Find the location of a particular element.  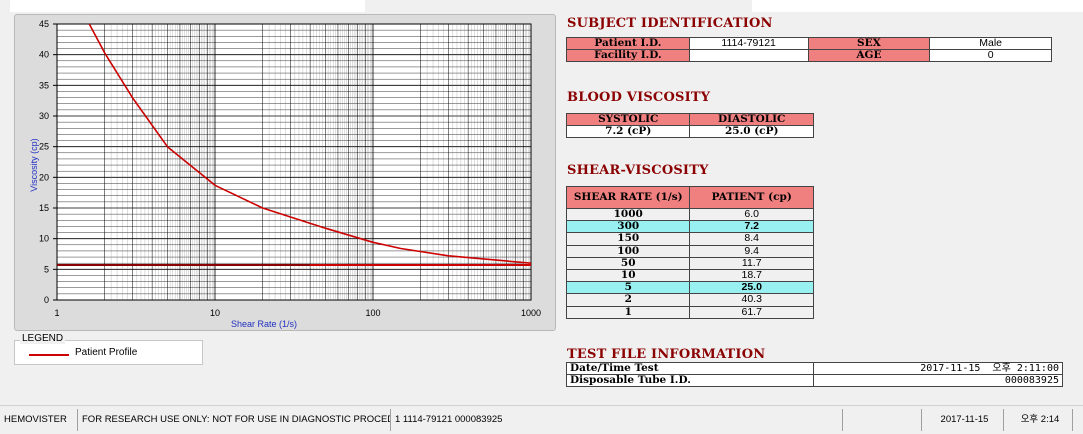

shear-rate-cell: 2 is located at coordinates (628, 300).